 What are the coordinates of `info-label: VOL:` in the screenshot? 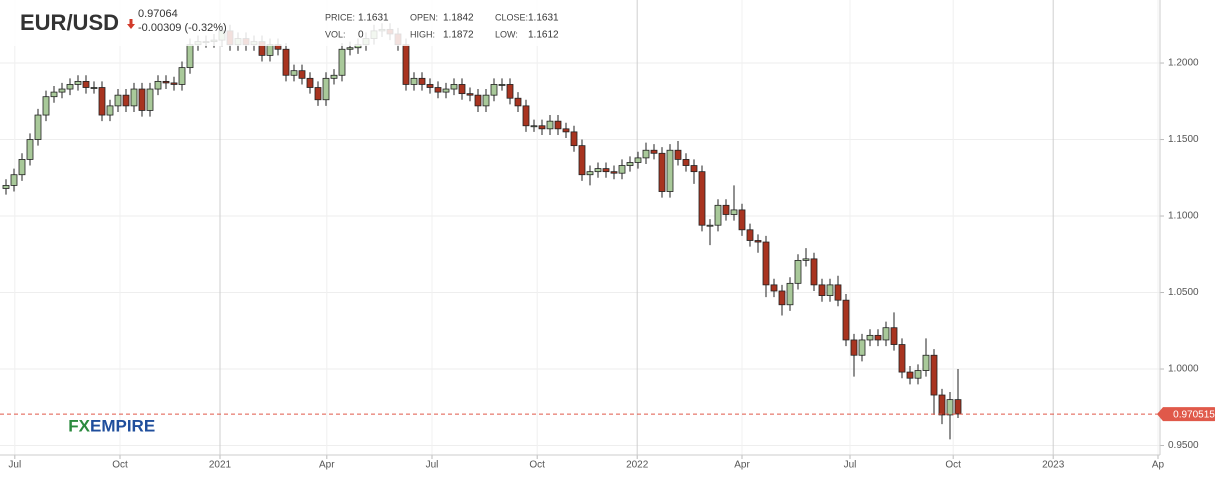 It's located at (335, 34).